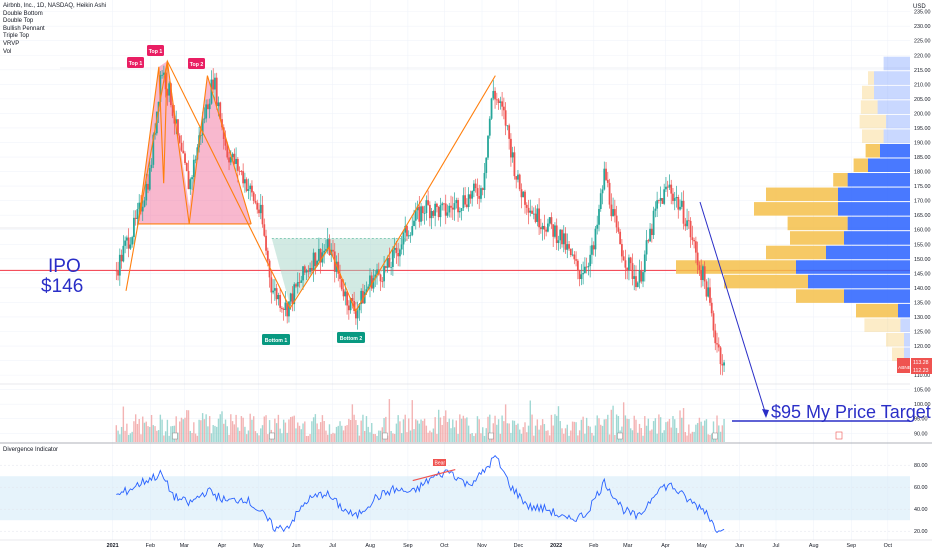  Describe the element at coordinates (922, 114) in the screenshot. I see `price-tick-label: 200.00` at that location.